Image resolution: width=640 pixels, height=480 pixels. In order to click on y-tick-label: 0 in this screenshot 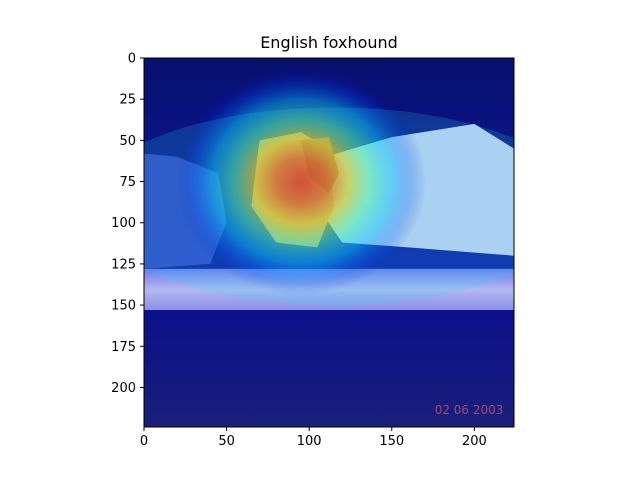, I will do `click(132, 59)`.